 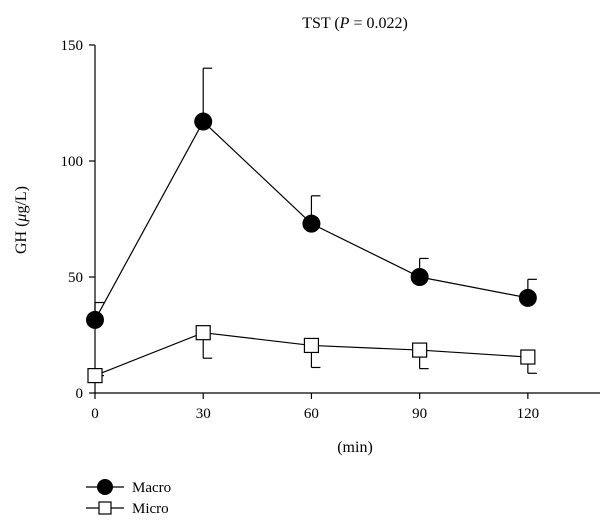 What do you see at coordinates (128, 498) in the screenshot?
I see `legend: Macro Micro` at bounding box center [128, 498].